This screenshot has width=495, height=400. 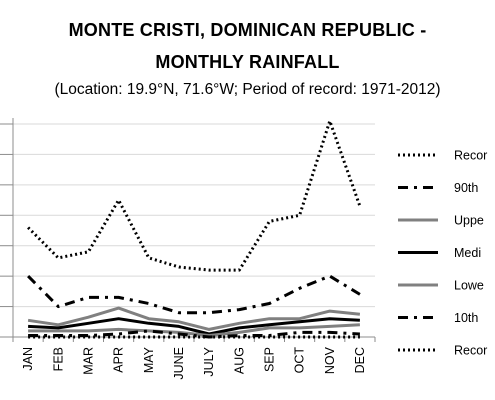 I want to click on x-tick-label: APR, so click(x=119, y=360).